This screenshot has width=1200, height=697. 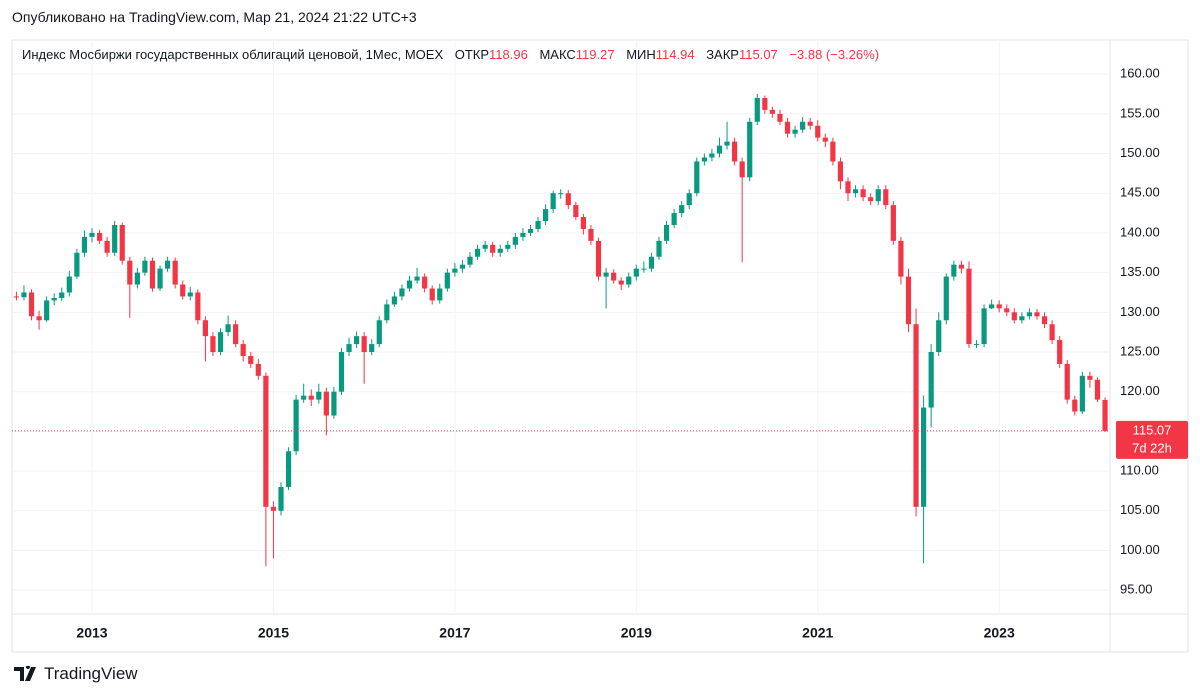 What do you see at coordinates (76, 674) in the screenshot?
I see `brand: TradingView` at bounding box center [76, 674].